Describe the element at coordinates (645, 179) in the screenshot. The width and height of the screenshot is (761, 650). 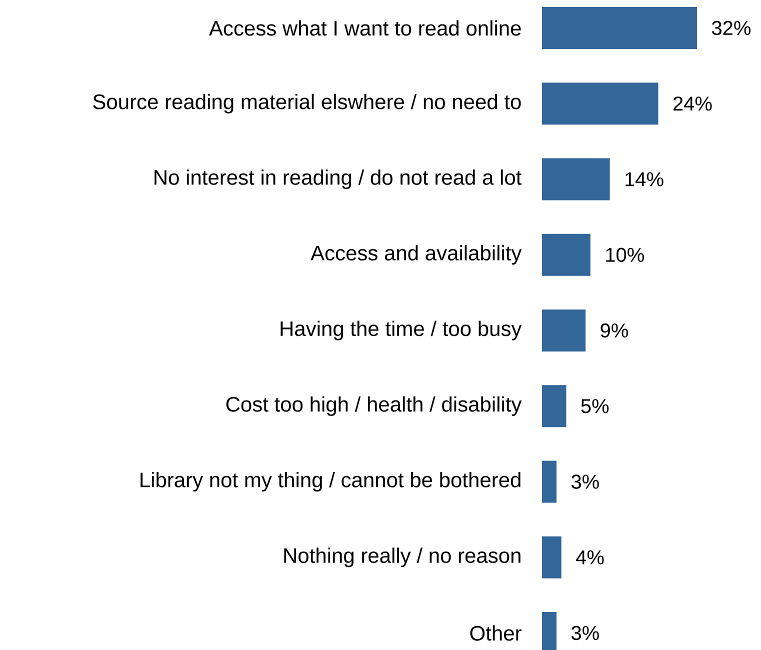
I see `data-label: 14%` at that location.